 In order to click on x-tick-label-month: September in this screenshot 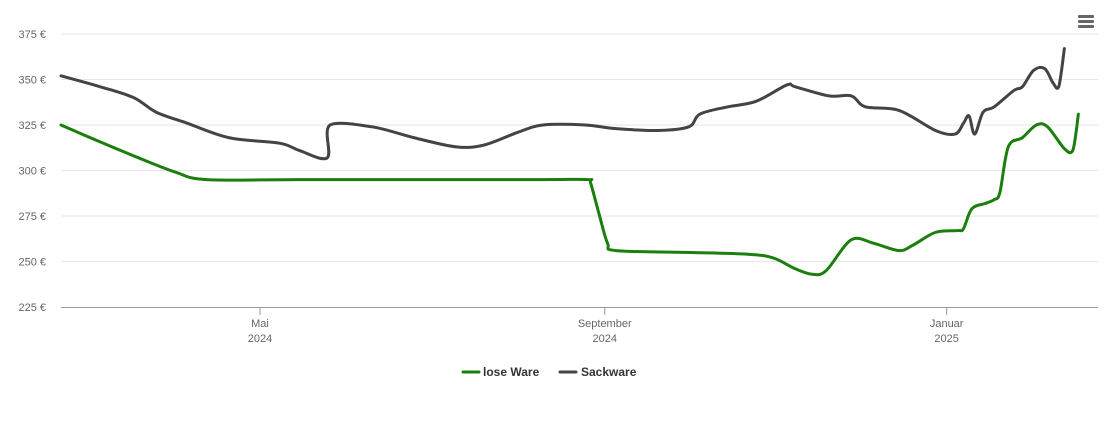, I will do `click(605, 324)`.